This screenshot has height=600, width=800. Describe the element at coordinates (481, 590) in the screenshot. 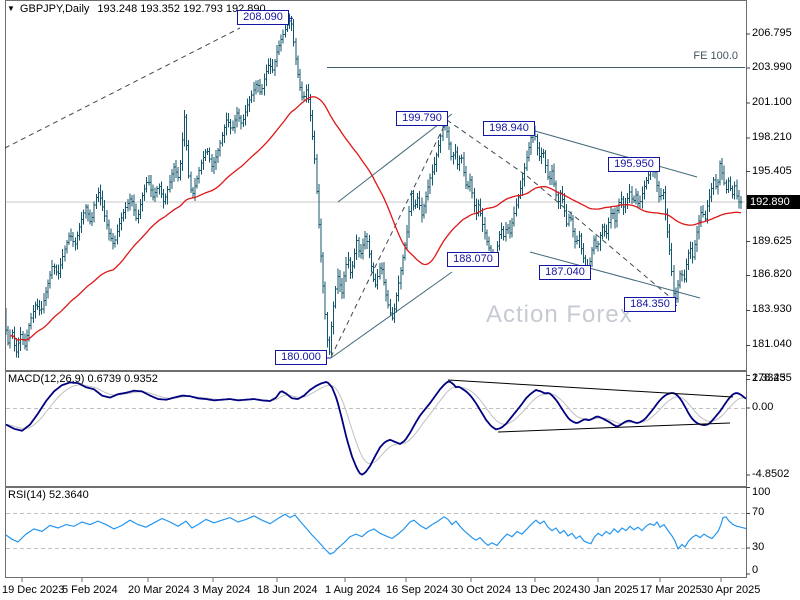

I see `date-label: 30 Oct 2024` at that location.